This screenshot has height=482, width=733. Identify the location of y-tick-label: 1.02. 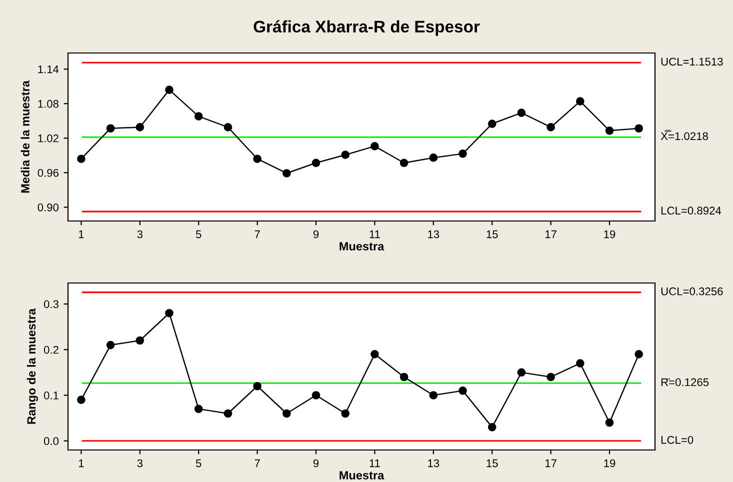
(48, 138).